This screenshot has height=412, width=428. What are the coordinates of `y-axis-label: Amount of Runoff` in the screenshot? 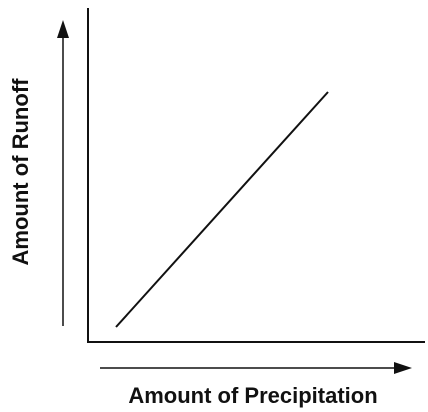 It's located at (20, 172).